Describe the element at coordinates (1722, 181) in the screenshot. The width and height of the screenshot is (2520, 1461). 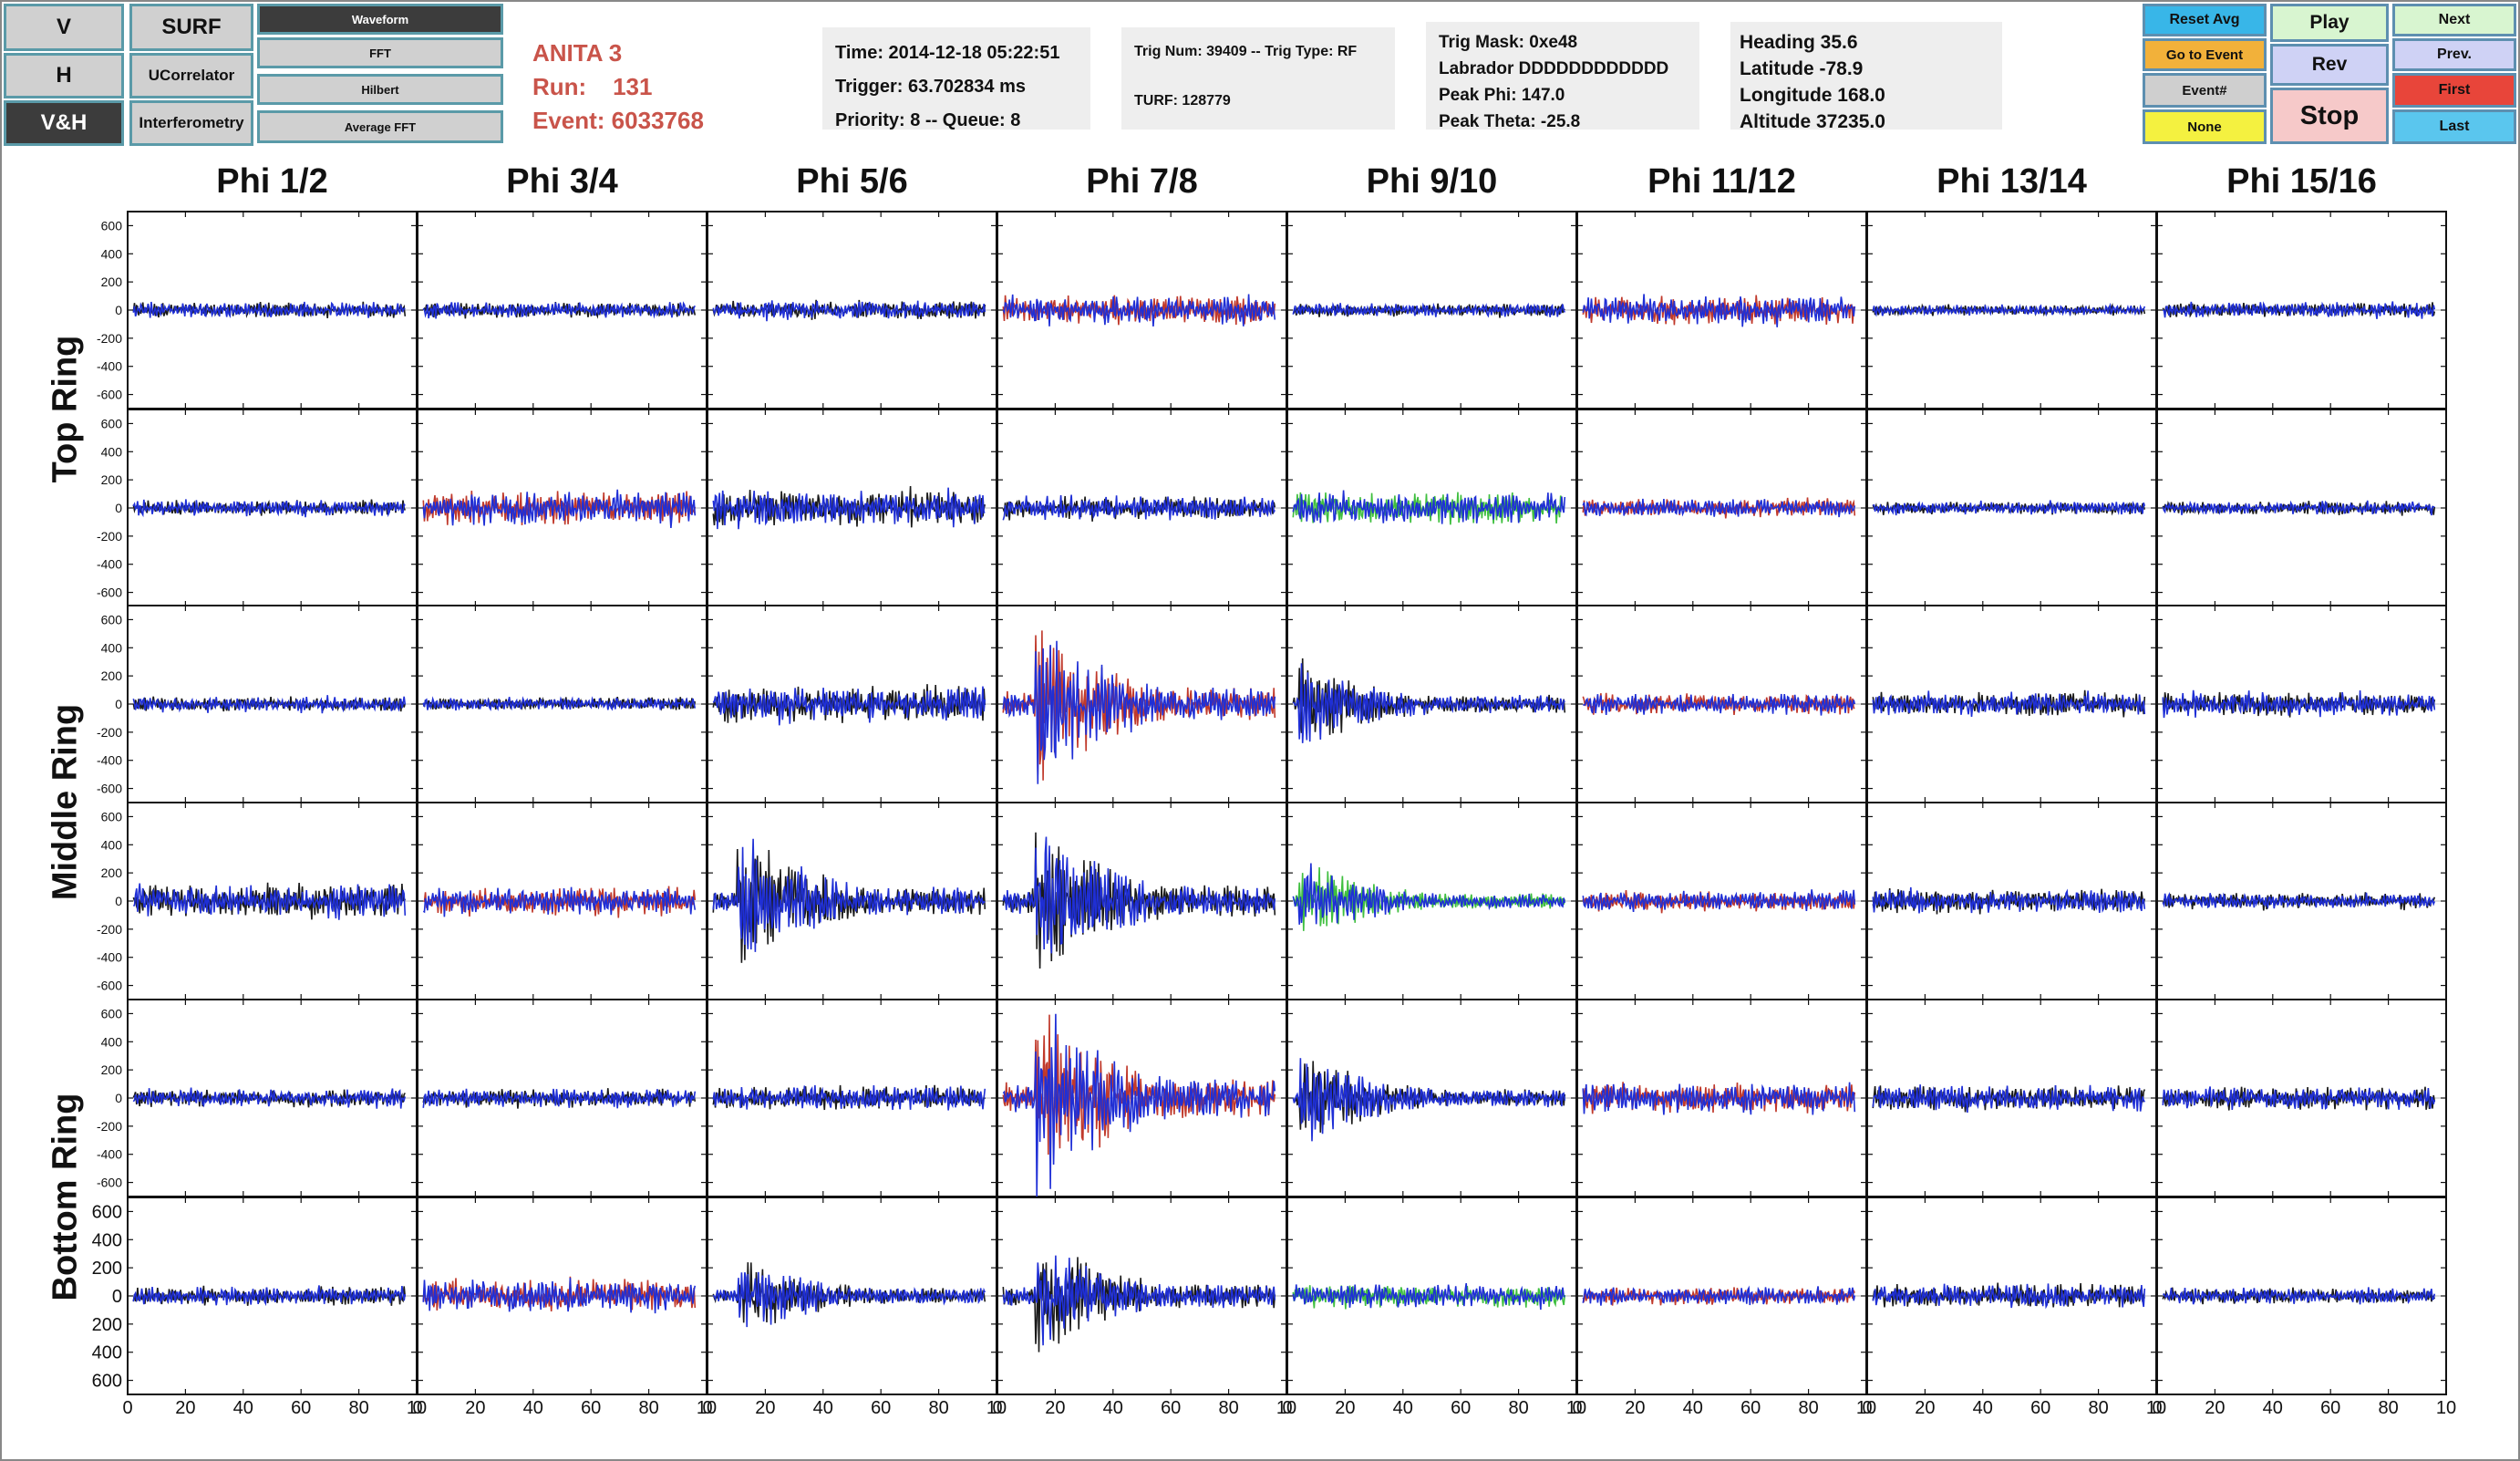
I see `phi-column-header: Phi 11/12` at that location.